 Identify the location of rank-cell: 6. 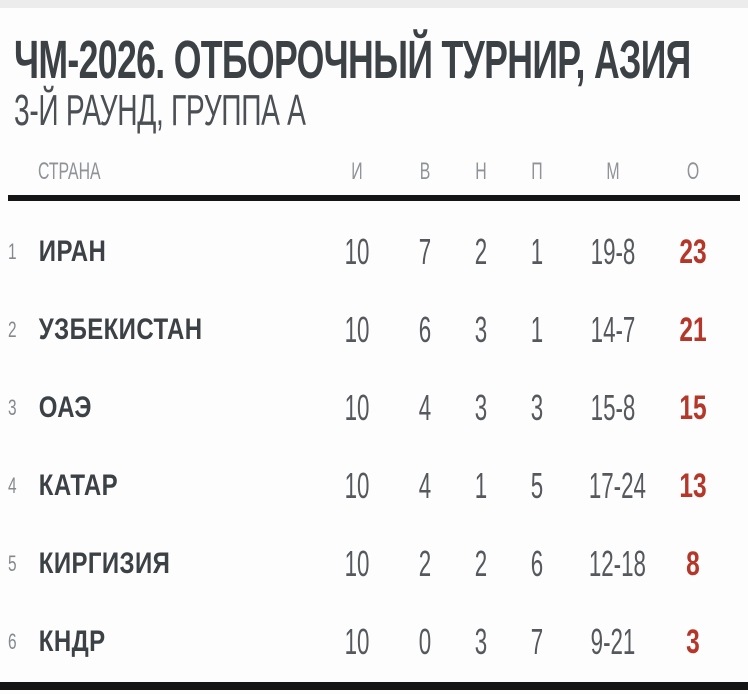
(12, 641).